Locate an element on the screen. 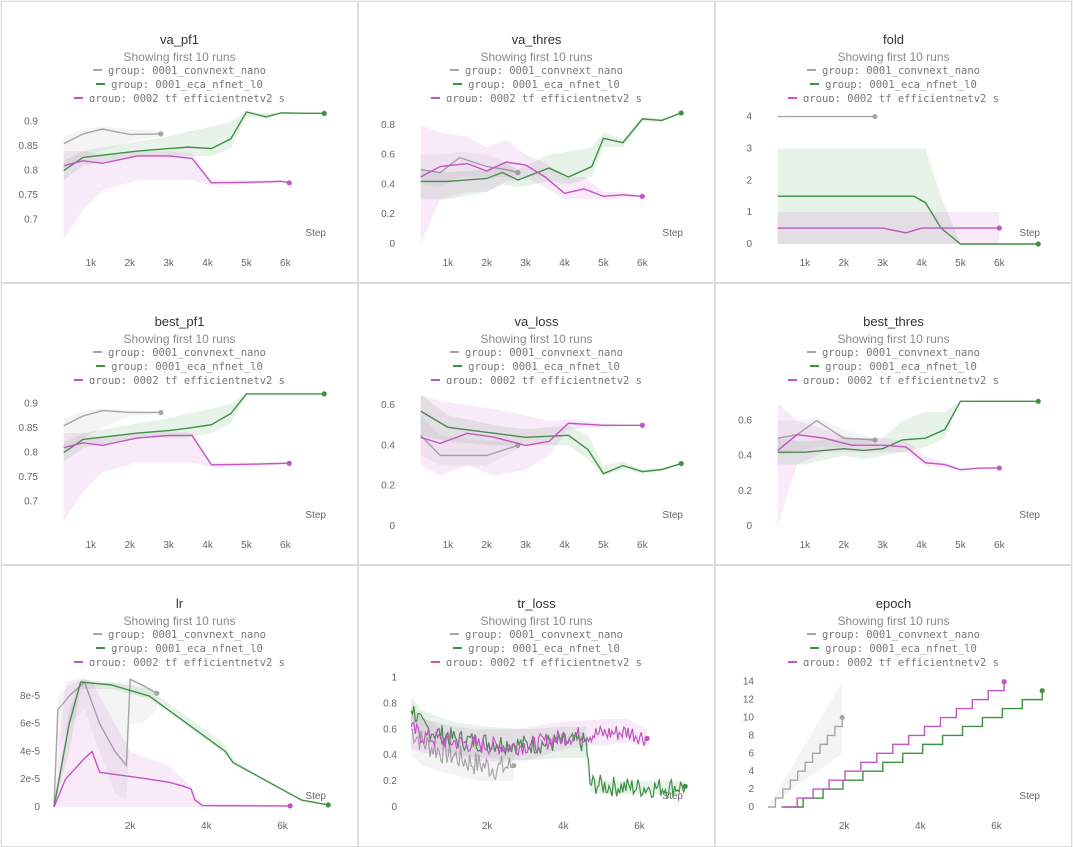 The image size is (1073, 847). y-tick-label: 0.2 is located at coordinates (390, 781).